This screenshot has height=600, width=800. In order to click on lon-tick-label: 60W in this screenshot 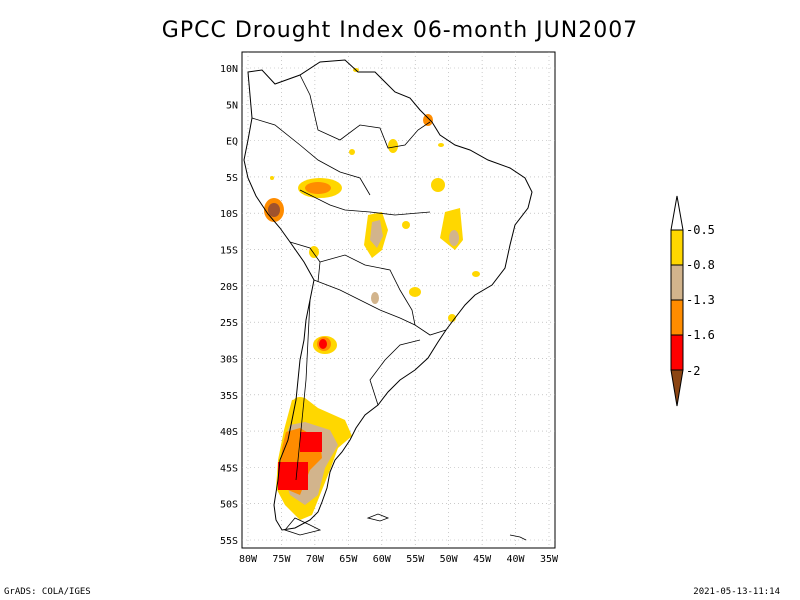, I will do `click(382, 559)`.